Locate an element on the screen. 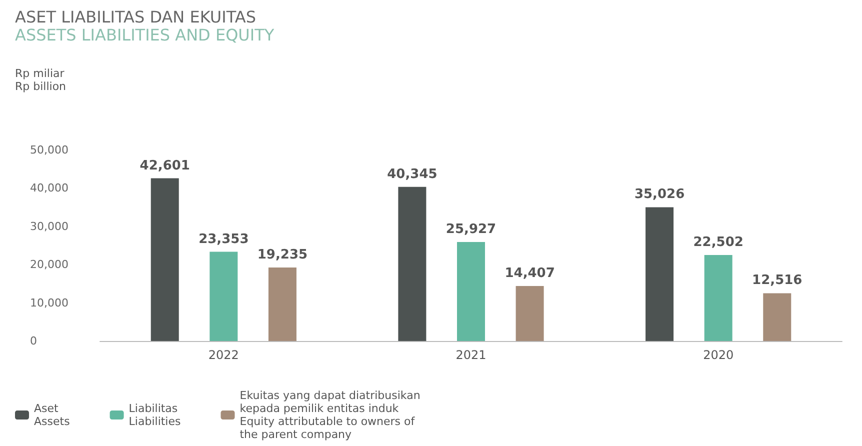  x-tick-label: 2021 is located at coordinates (471, 355).